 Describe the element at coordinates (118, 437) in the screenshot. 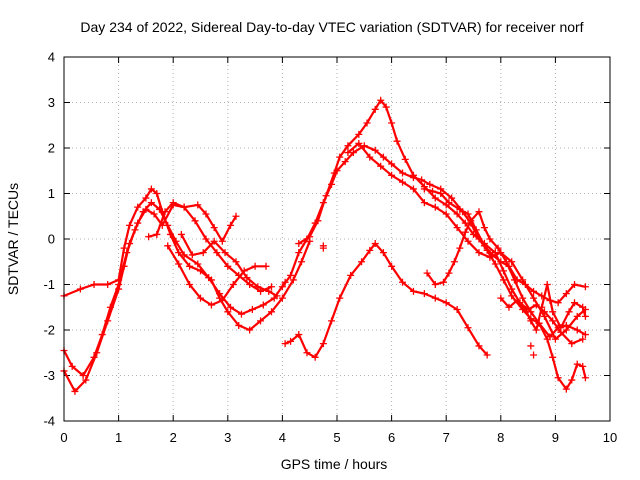

I see `x-tick-label: 1` at that location.